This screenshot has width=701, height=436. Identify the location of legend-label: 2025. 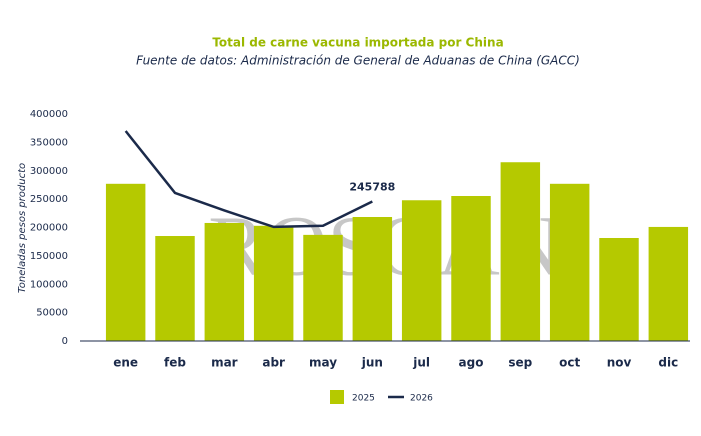
(363, 399).